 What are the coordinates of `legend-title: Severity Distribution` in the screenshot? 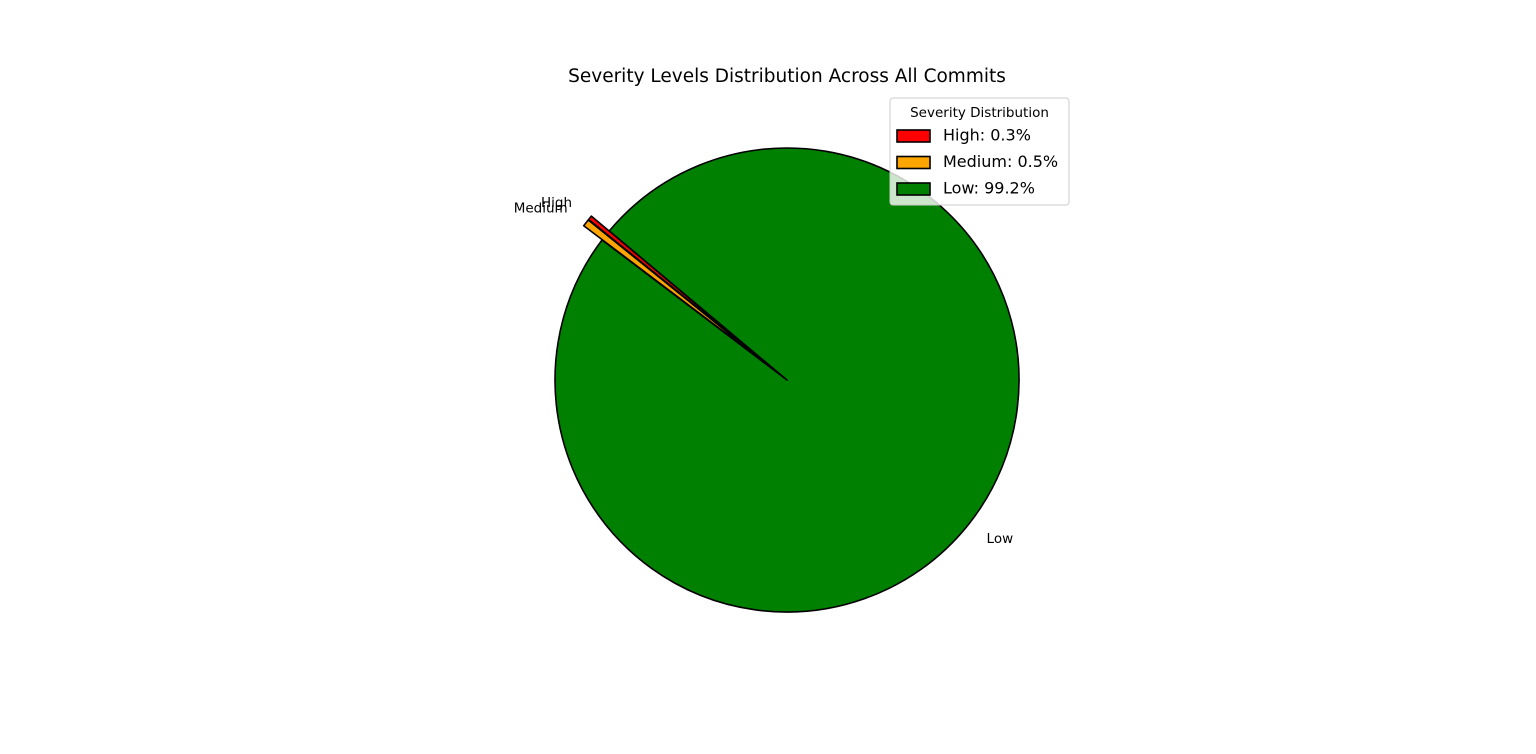 It's located at (979, 113).